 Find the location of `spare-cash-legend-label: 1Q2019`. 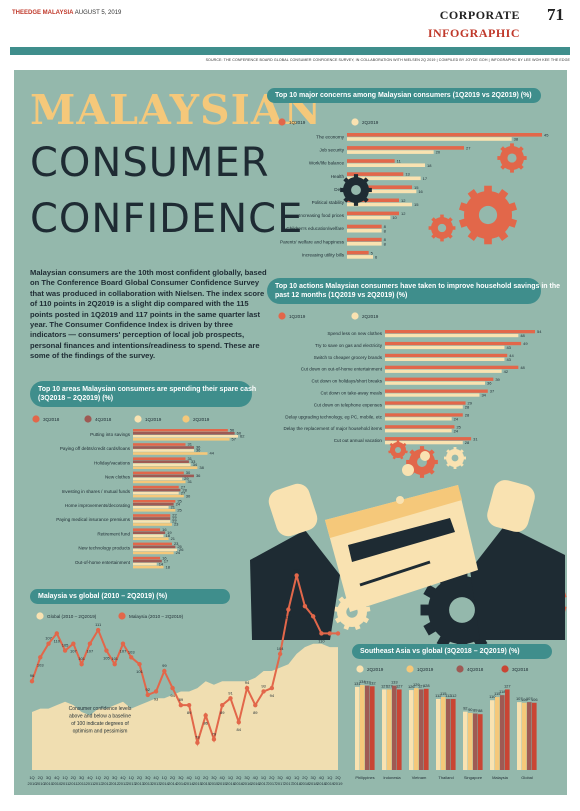

spare-cash-legend-label: 1Q2019 is located at coordinates (153, 419).